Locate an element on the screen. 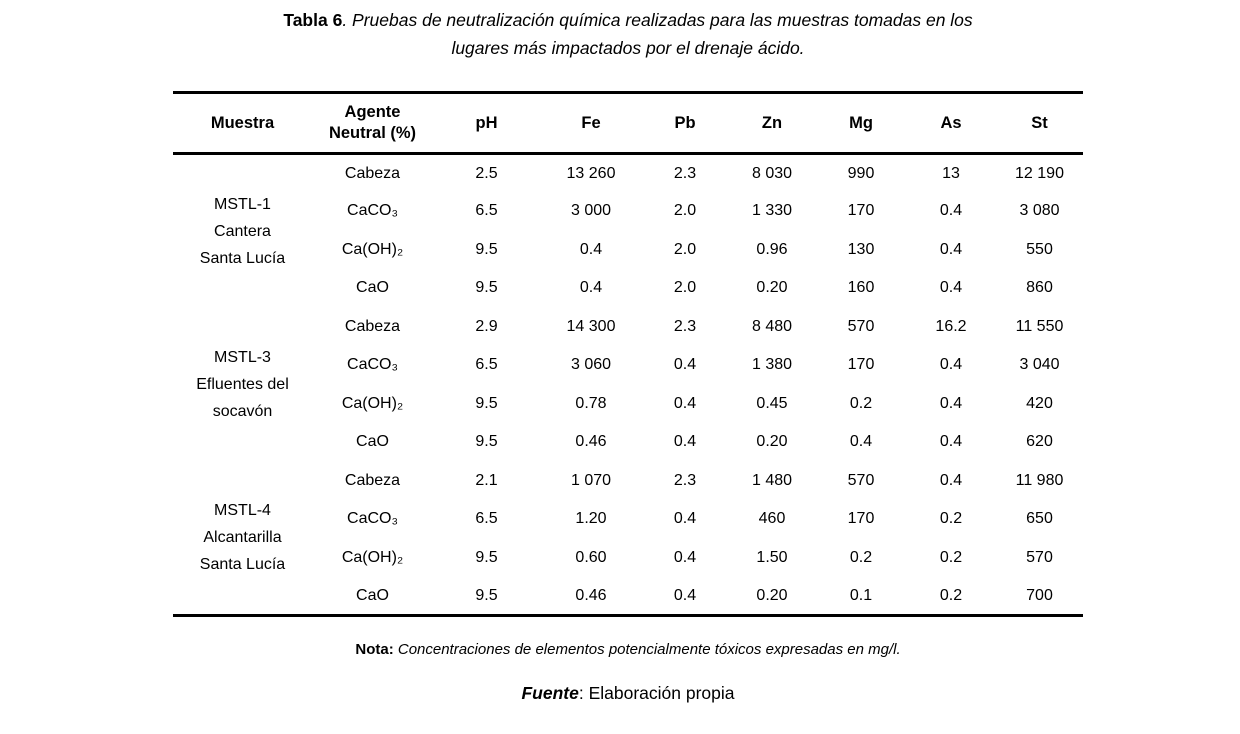 This screenshot has width=1240, height=734. value-cell: 1.50 is located at coordinates (772, 557).